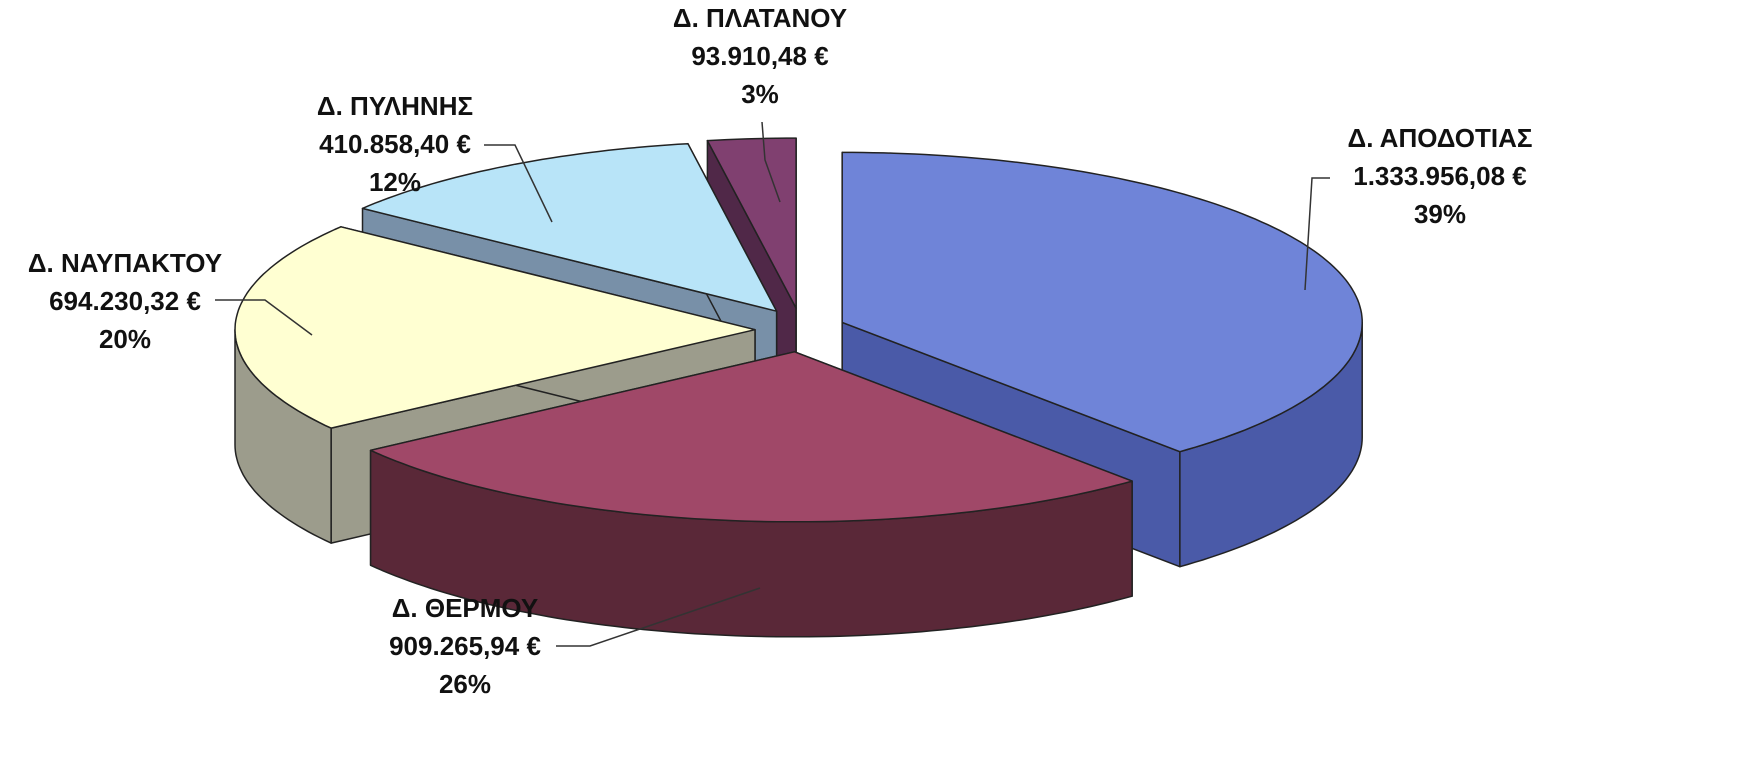 This screenshot has width=1755, height=780. Describe the element at coordinates (760, 94) in the screenshot. I see `percent-label: 3%` at that location.